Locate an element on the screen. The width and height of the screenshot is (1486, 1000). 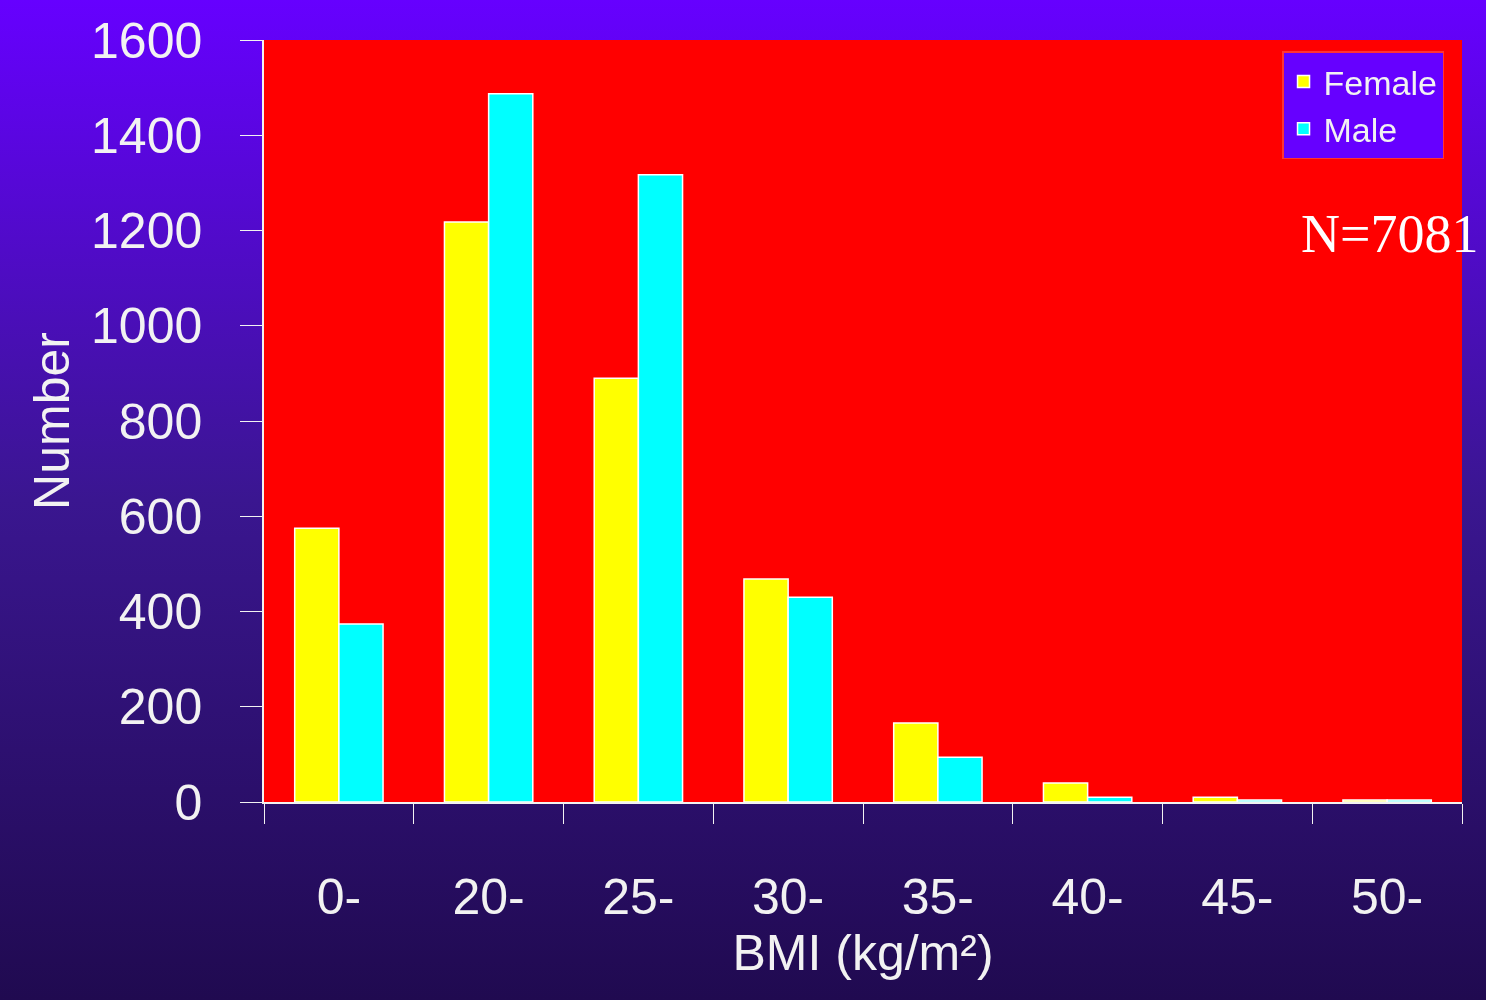
x-tick-label: 30- is located at coordinates (788, 897).